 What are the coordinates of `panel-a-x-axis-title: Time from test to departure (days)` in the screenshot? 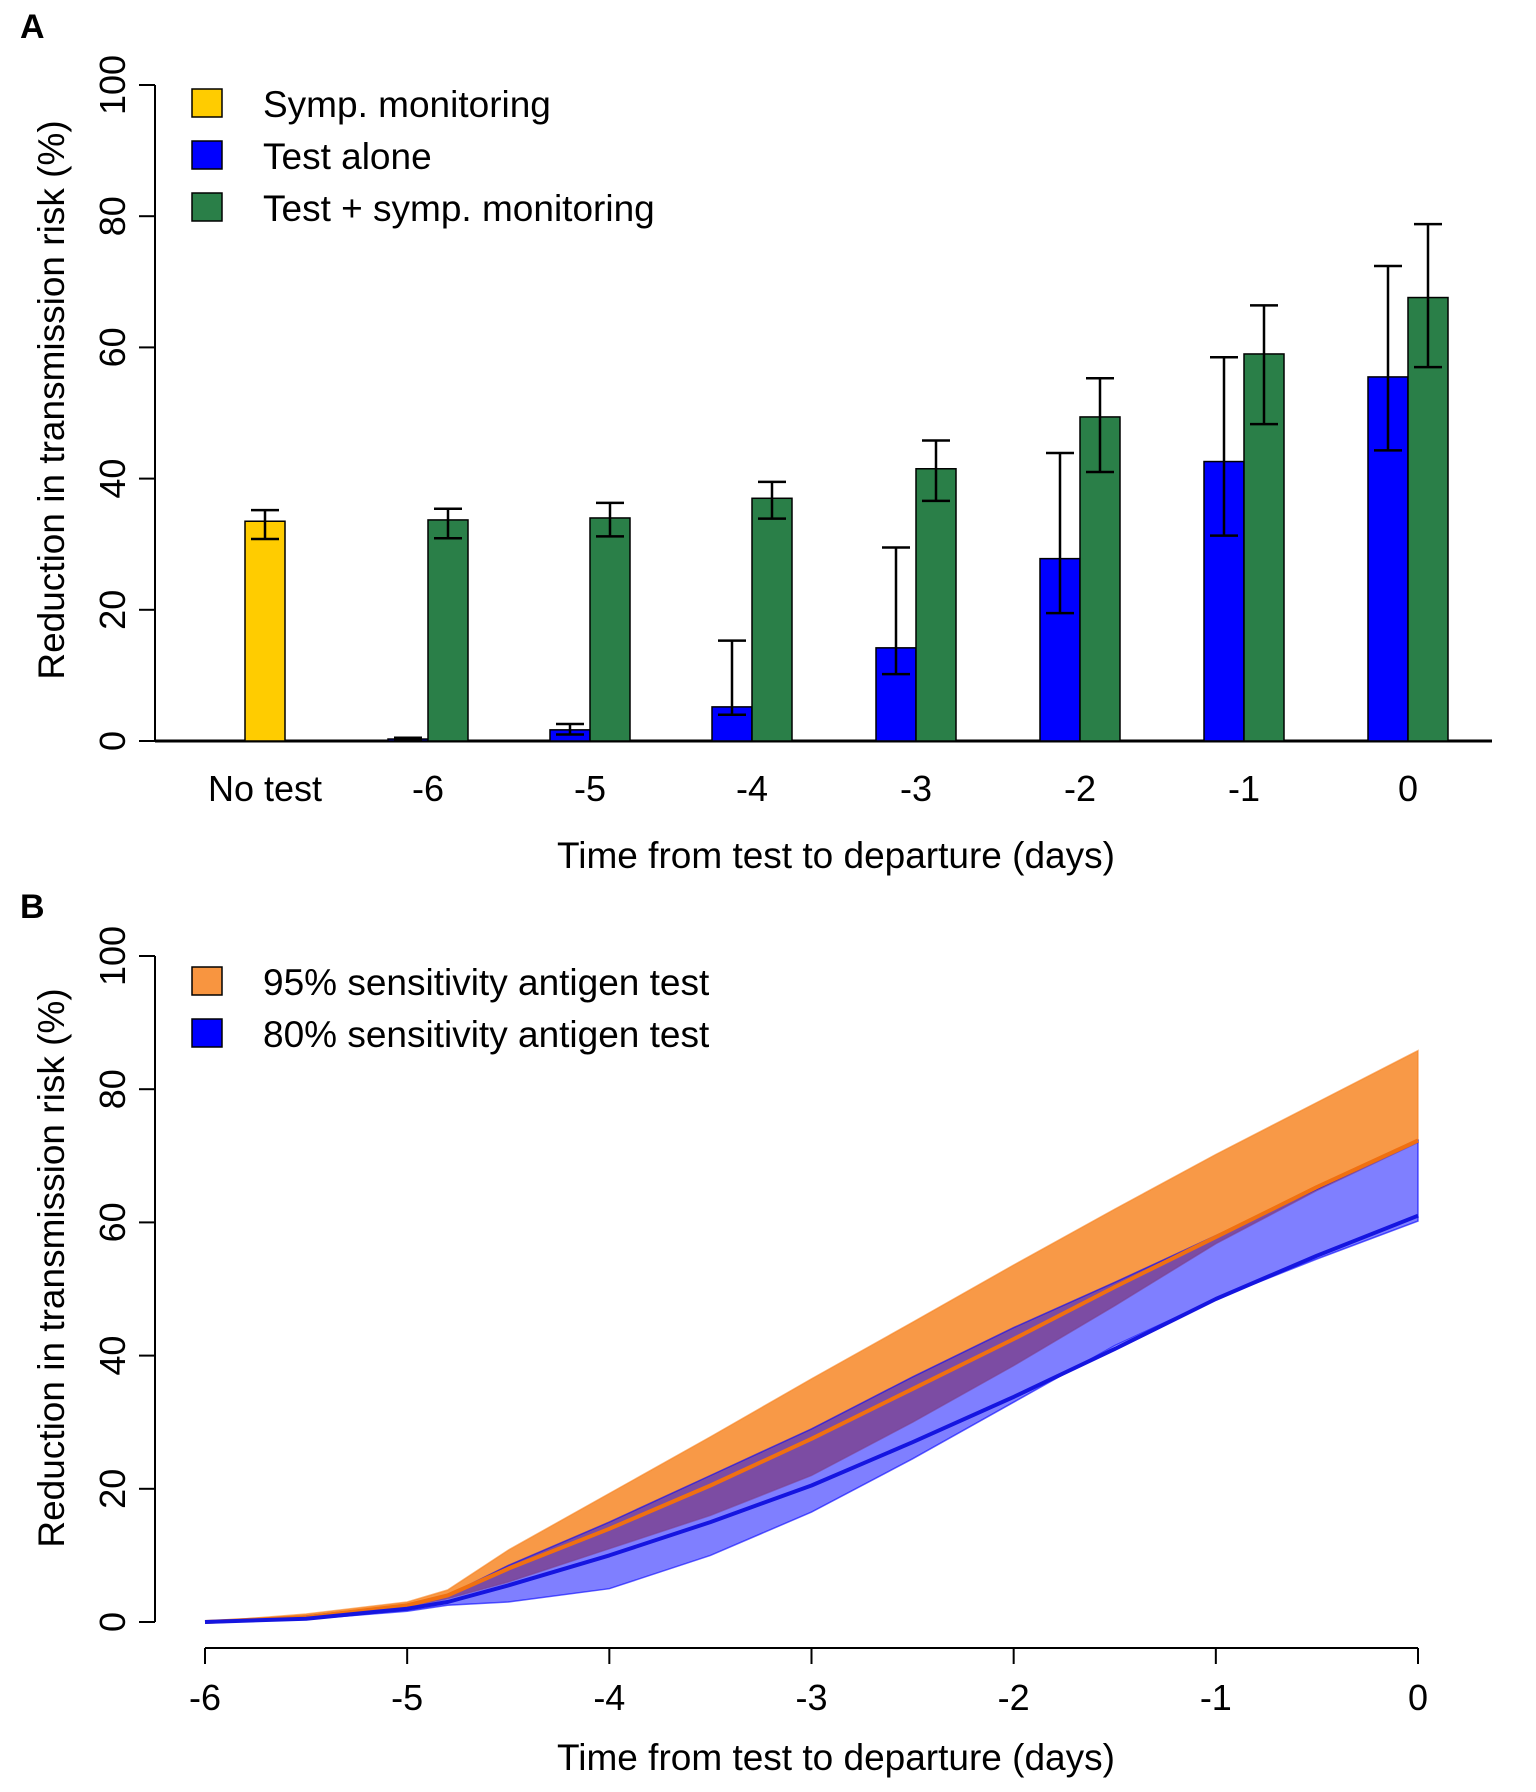 It's located at (836, 855).